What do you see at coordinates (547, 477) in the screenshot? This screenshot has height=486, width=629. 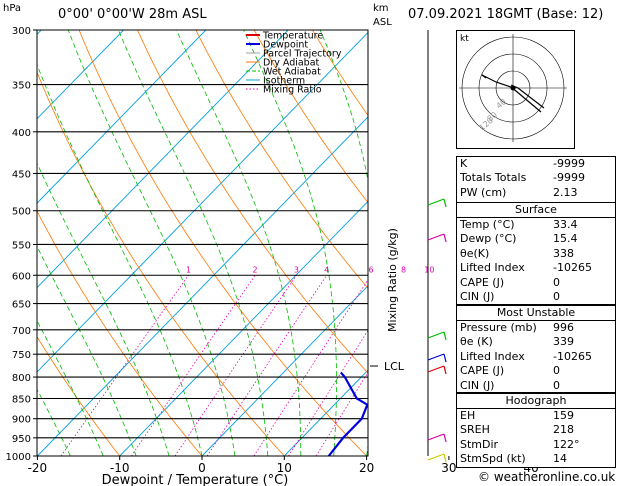 I see `copyright: © weatheronline.co.uk` at bounding box center [547, 477].